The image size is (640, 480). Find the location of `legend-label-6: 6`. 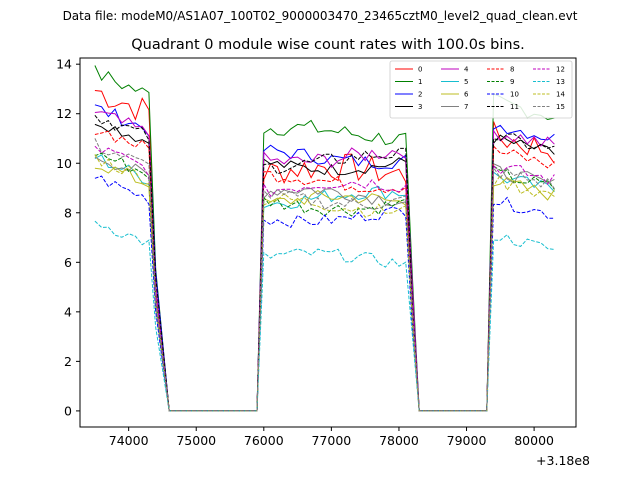

legend-label-6: 6 is located at coordinates (466, 95).